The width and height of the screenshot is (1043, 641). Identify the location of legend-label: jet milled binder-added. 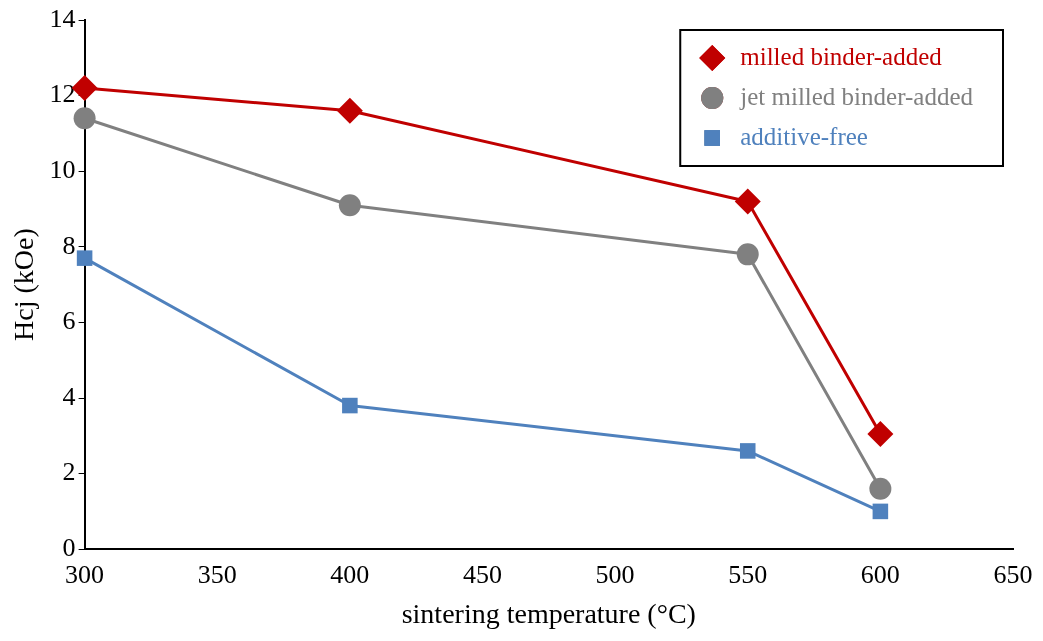
(856, 96).